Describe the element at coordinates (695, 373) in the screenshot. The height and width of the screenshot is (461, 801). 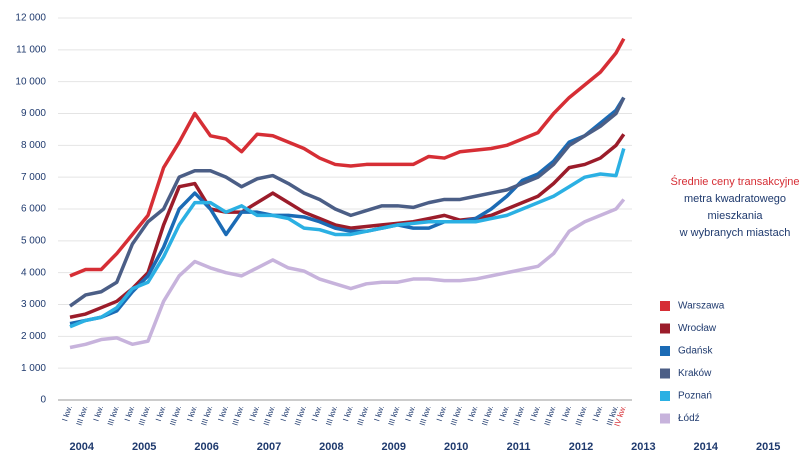
I see `legend-label: Kraków` at that location.